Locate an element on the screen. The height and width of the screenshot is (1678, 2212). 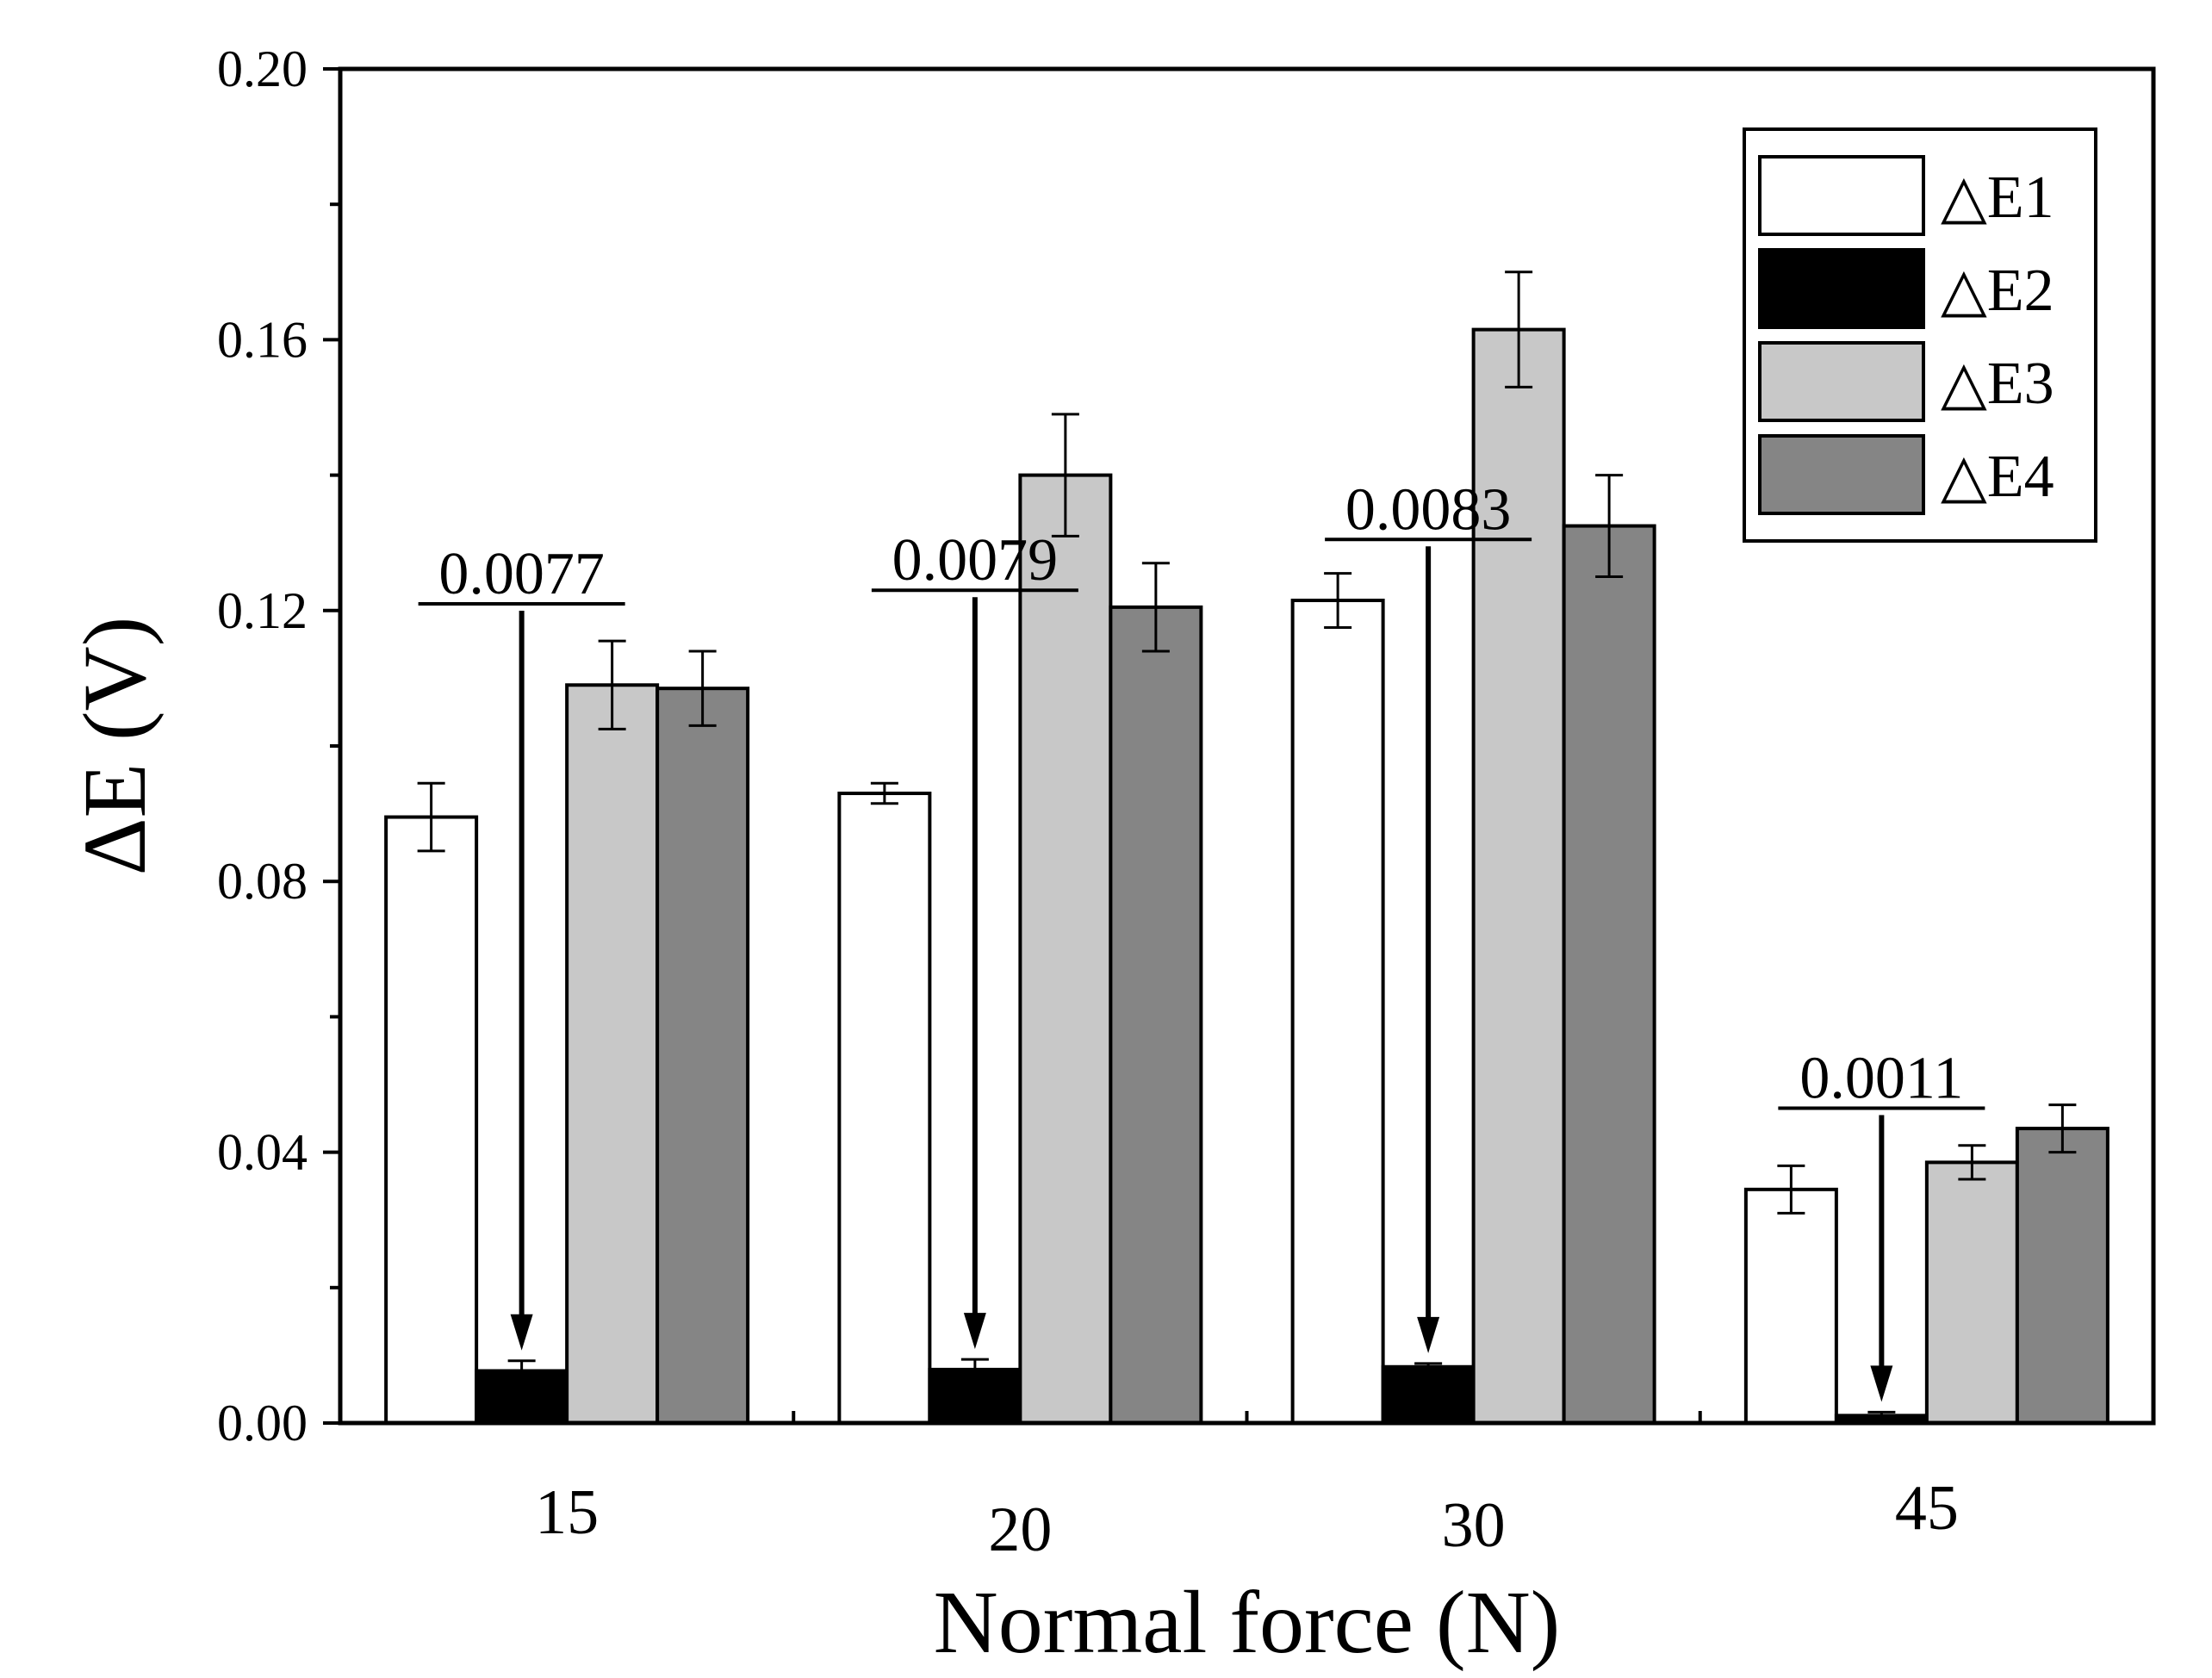
bar-△E4-15 is located at coordinates (703, 1056).